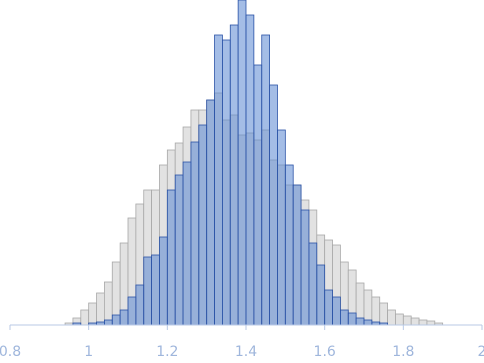 This screenshot has width=484, height=363. Describe the element at coordinates (403, 352) in the screenshot. I see `x-tick-label: 1.8` at that location.